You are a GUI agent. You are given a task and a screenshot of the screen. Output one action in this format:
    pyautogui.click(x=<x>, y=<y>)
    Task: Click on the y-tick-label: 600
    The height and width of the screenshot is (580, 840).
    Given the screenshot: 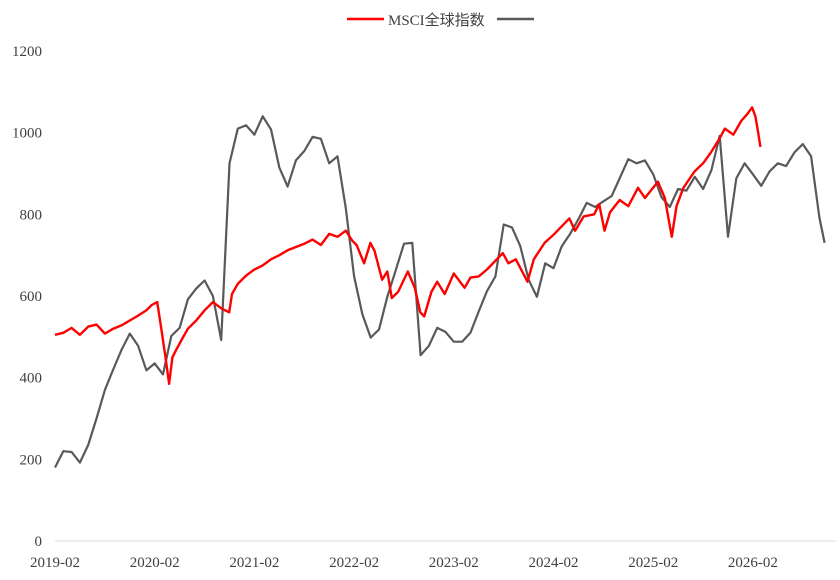 What is the action you would take?
    pyautogui.click(x=31, y=297)
    